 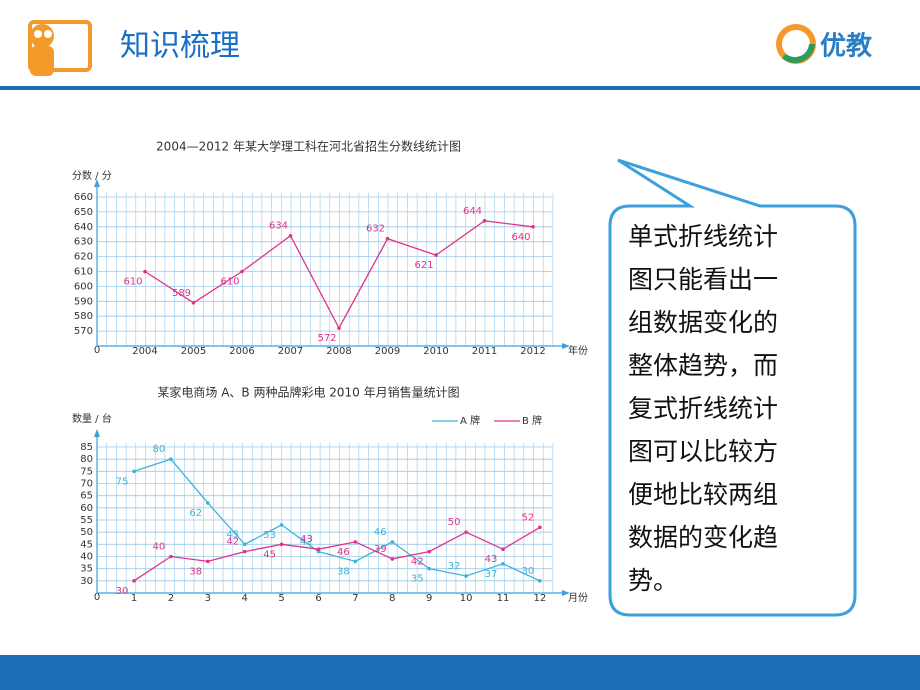 What do you see at coordinates (232, 534) in the screenshot?
I see `data-label: 45` at bounding box center [232, 534].